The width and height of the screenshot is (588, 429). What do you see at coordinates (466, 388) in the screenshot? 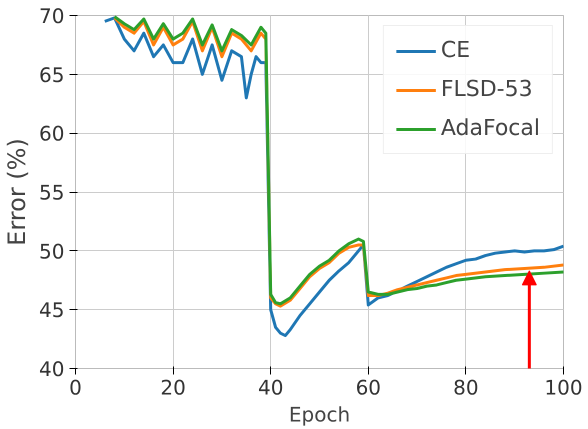
I see `x-tick-label: 80` at bounding box center [466, 388].